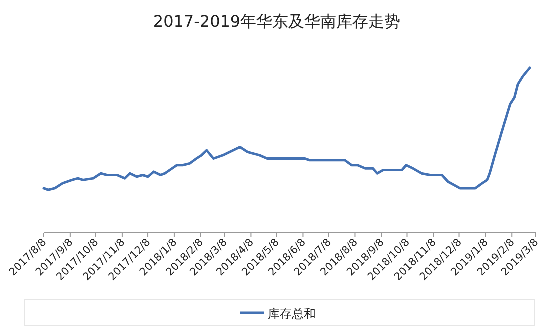 This screenshot has height=332, width=554. Describe the element at coordinates (277, 21) in the screenshot. I see `chart-title: 2017-2019年华东及华南库存走势` at that location.